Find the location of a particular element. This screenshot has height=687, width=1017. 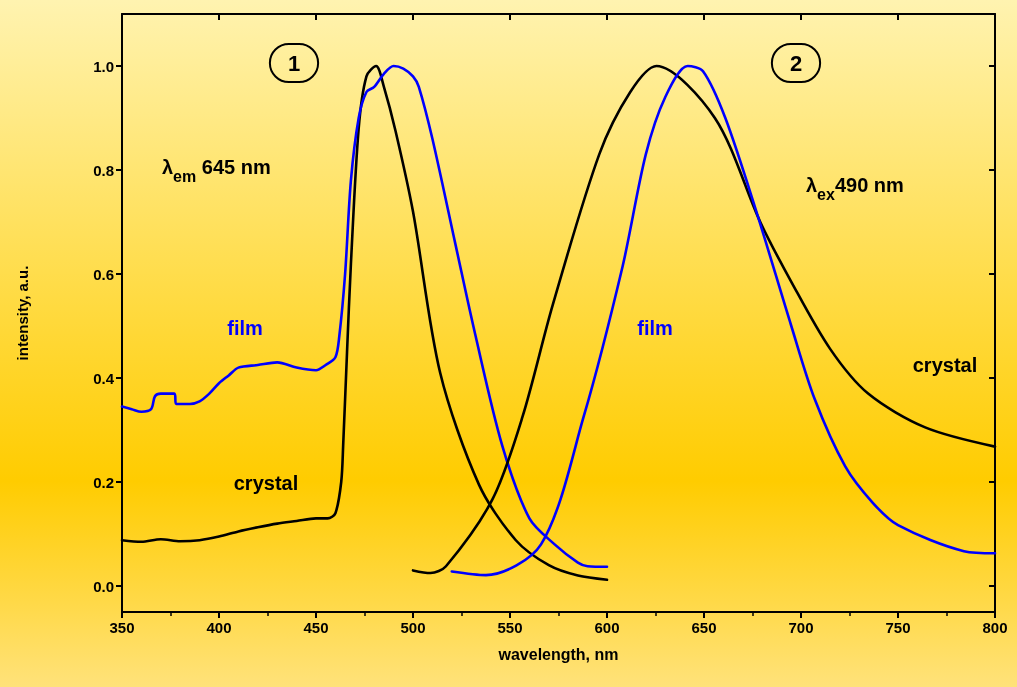

y-tick-label: 1.0 is located at coordinates (103, 66).